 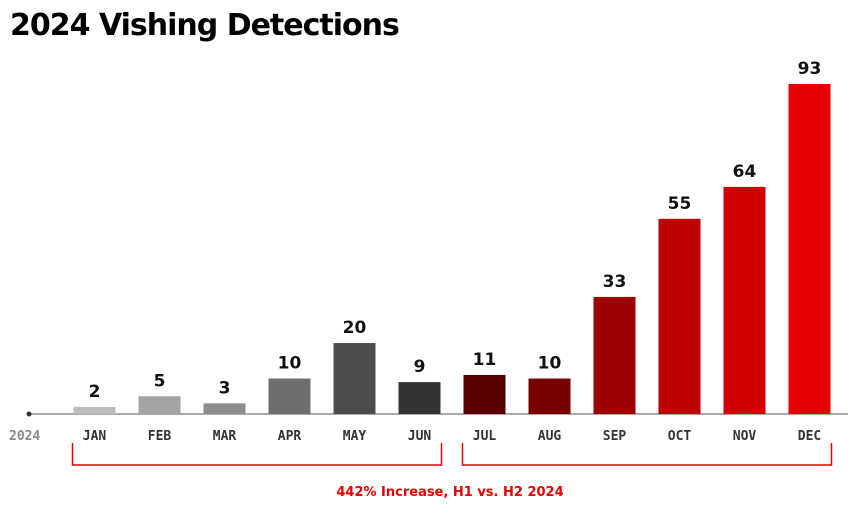 What do you see at coordinates (680, 436) in the screenshot?
I see `tick-label-oct: OCT` at bounding box center [680, 436].